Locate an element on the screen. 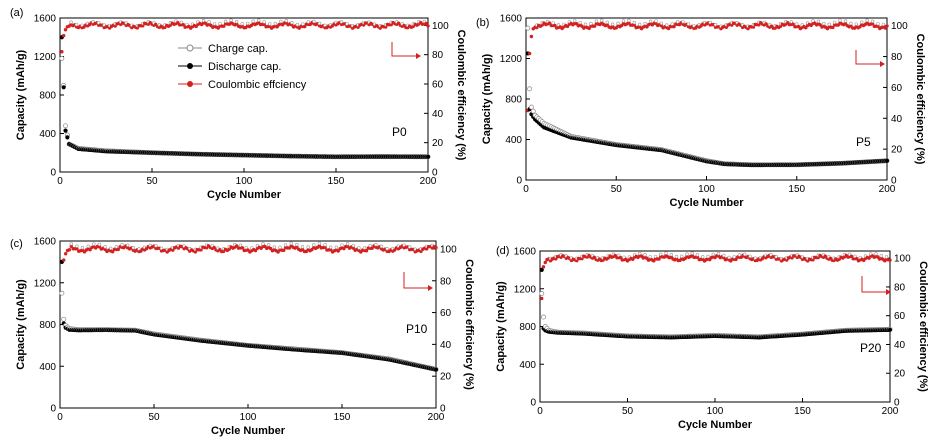 This screenshot has height=440, width=933. arrow-head is located at coordinates (882, 64).